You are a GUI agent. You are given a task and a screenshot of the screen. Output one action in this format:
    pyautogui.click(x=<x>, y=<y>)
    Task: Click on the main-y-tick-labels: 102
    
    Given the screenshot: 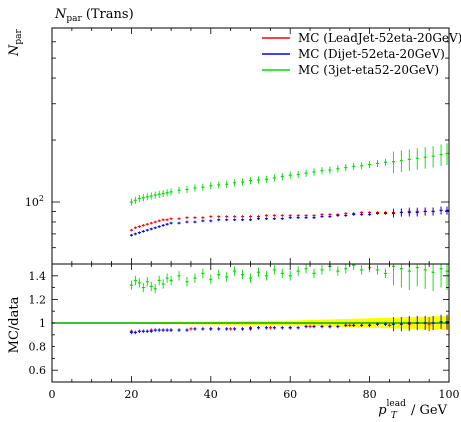 What is the action you would take?
    pyautogui.click(x=34, y=201)
    